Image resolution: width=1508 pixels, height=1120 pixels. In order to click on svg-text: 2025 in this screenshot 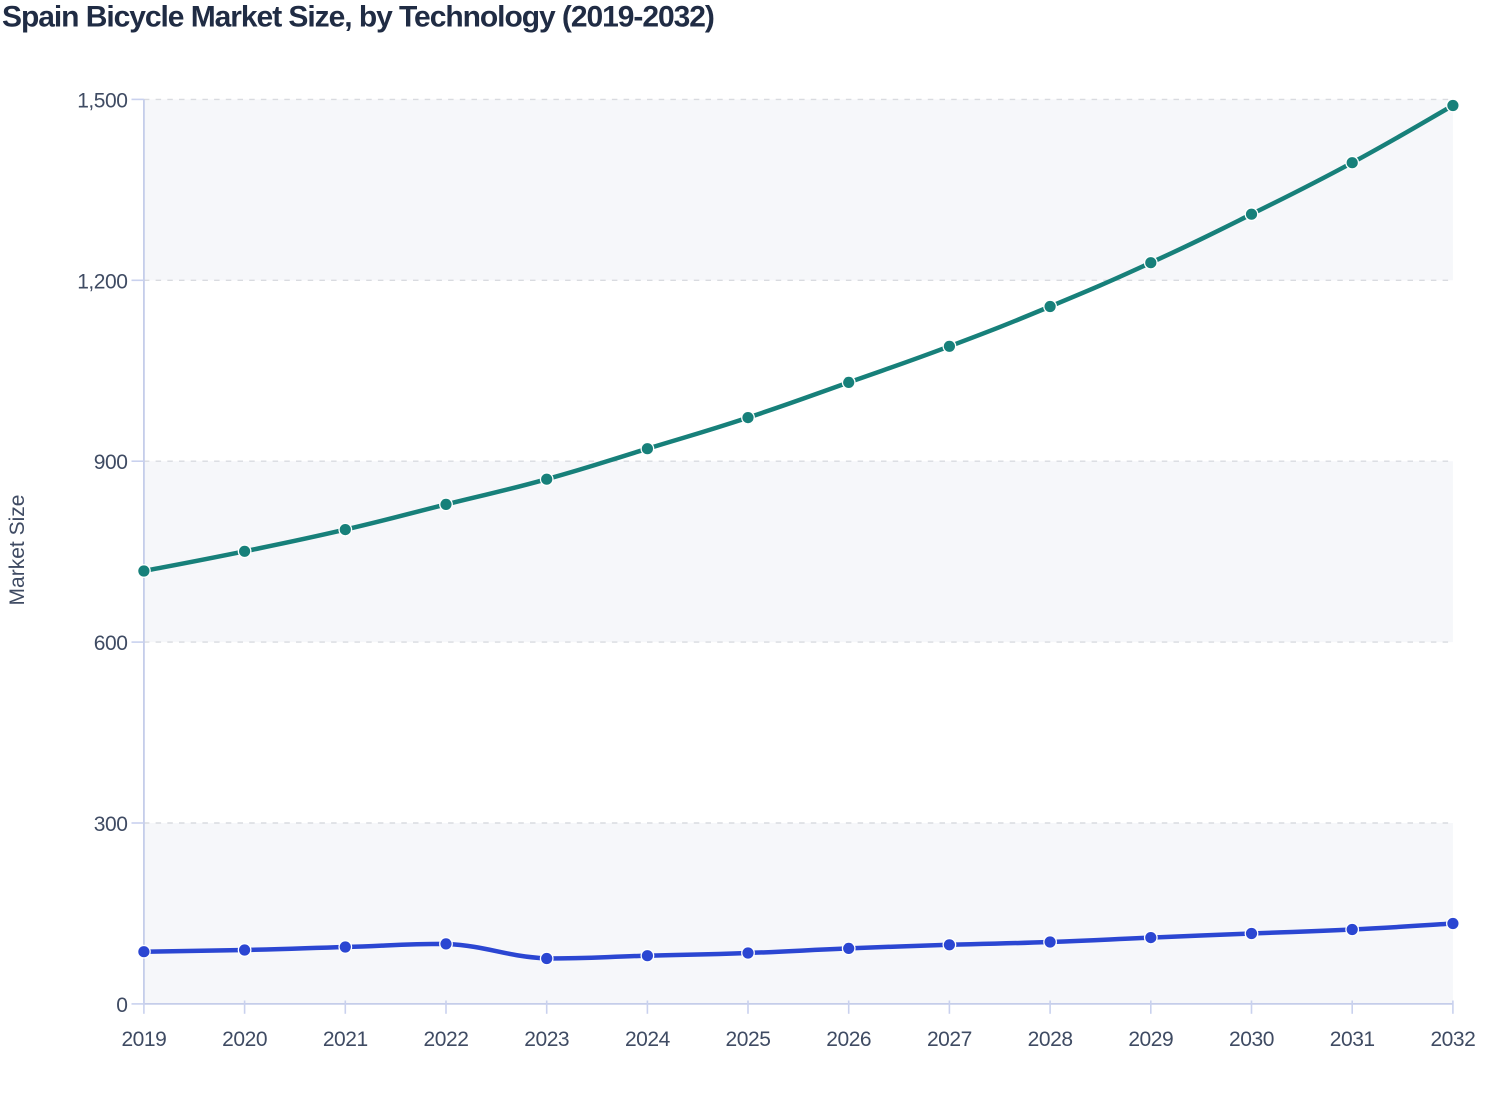, I will do `click(748, 1039)`.